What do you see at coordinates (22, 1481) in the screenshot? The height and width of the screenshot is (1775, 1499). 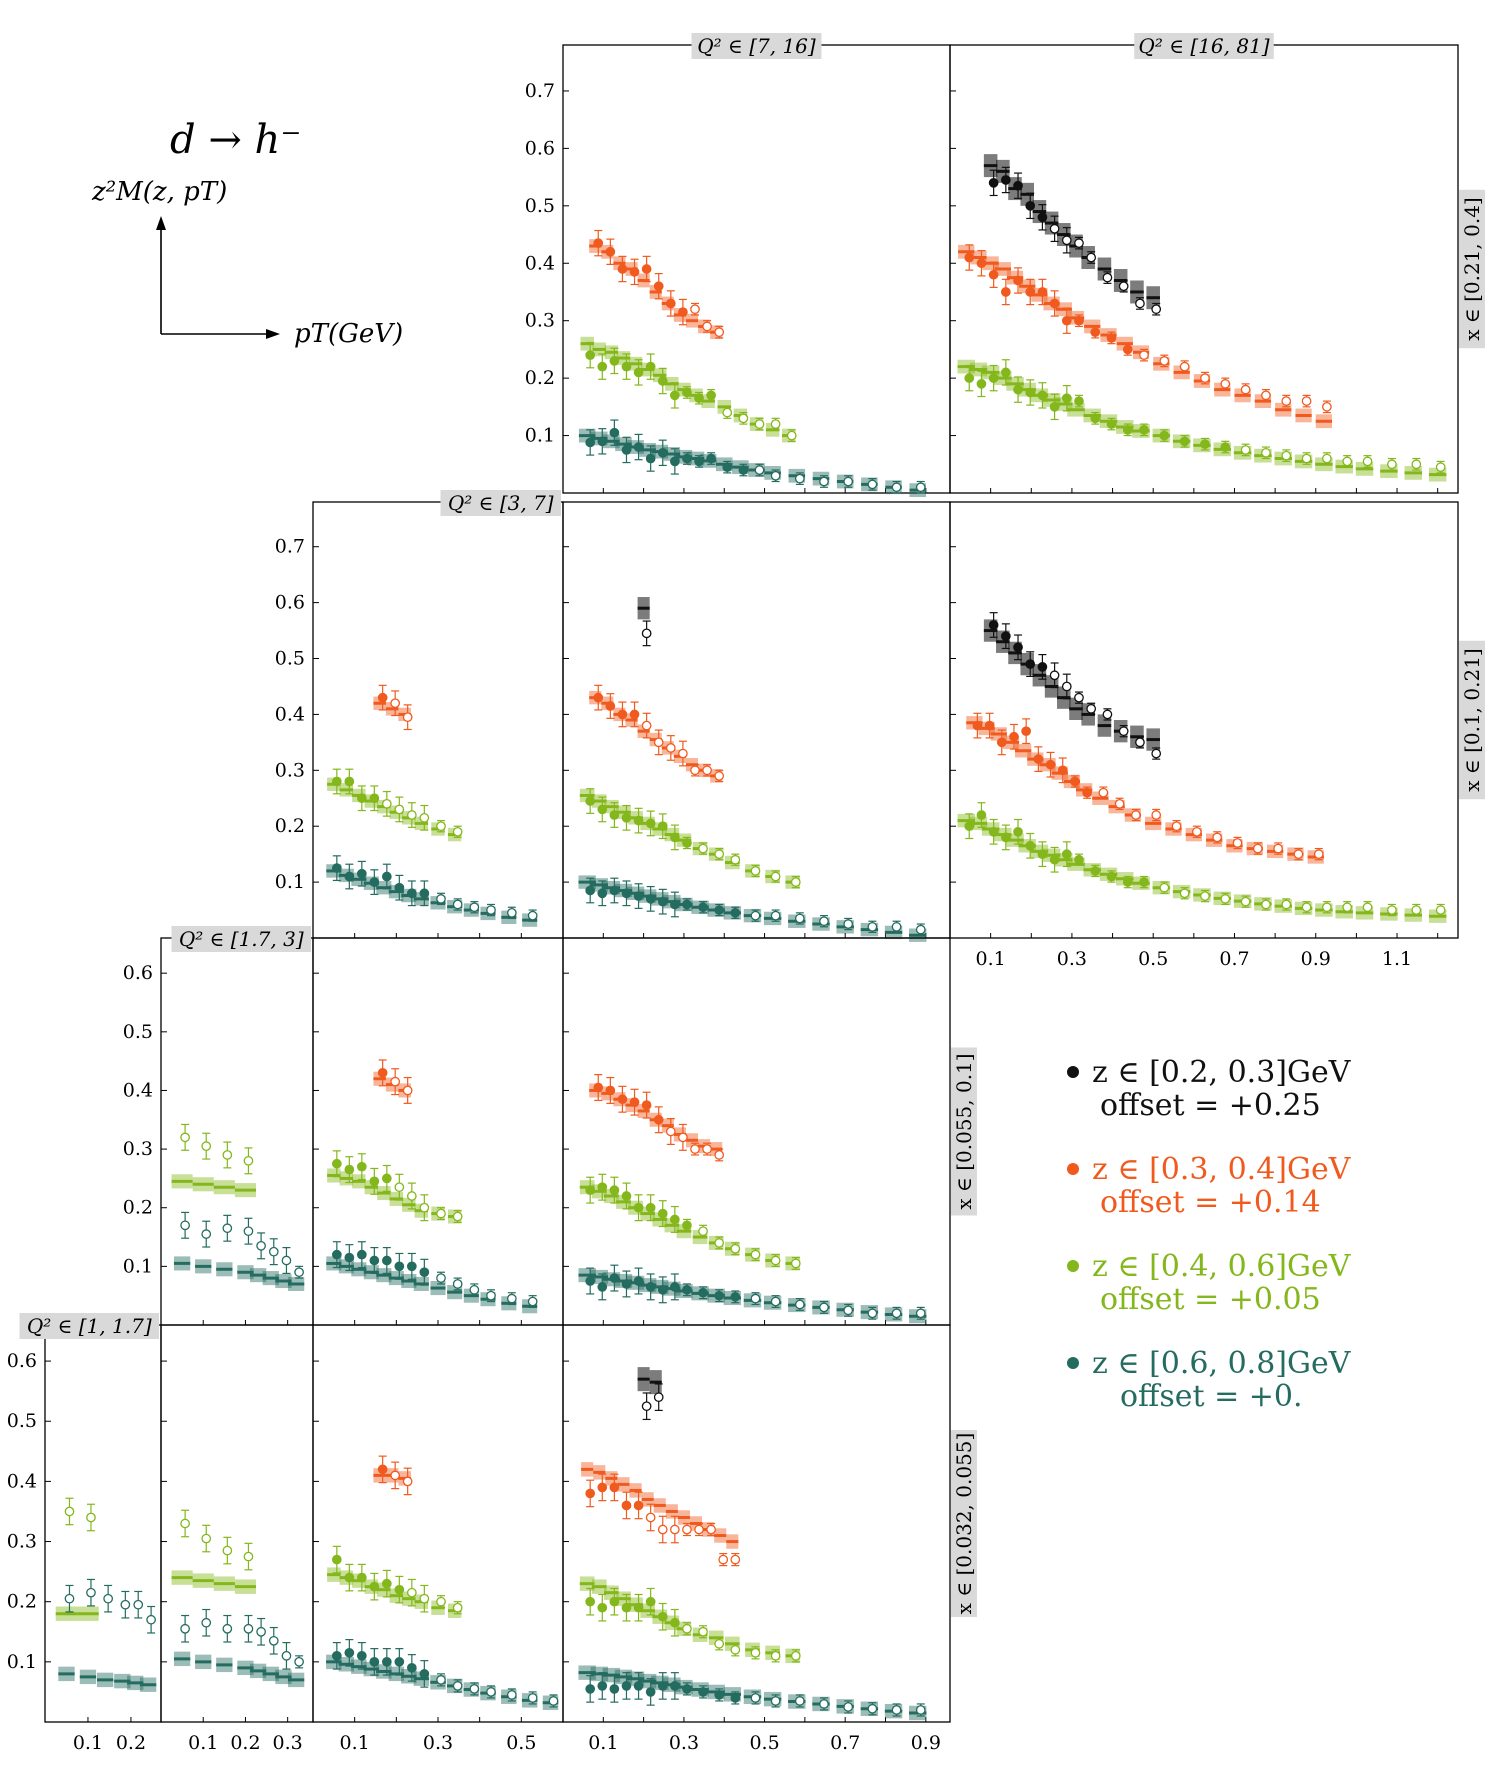 I see `y-tick-label: 0.4` at bounding box center [22, 1481].